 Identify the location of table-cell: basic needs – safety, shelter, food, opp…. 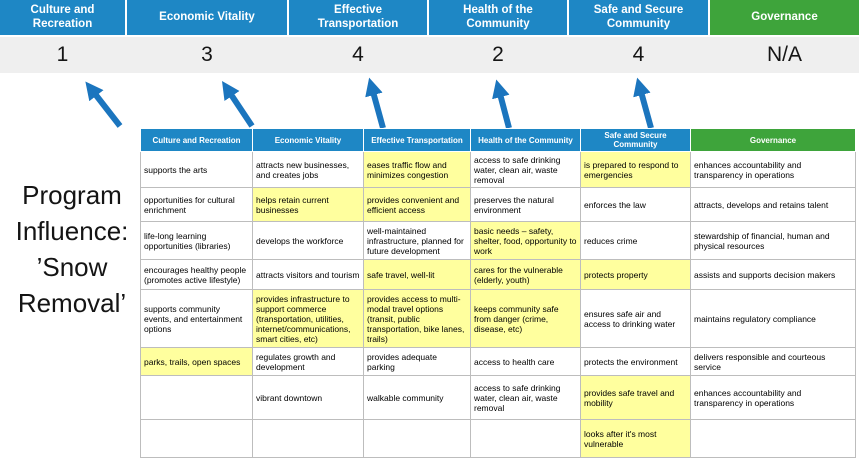
(525, 241).